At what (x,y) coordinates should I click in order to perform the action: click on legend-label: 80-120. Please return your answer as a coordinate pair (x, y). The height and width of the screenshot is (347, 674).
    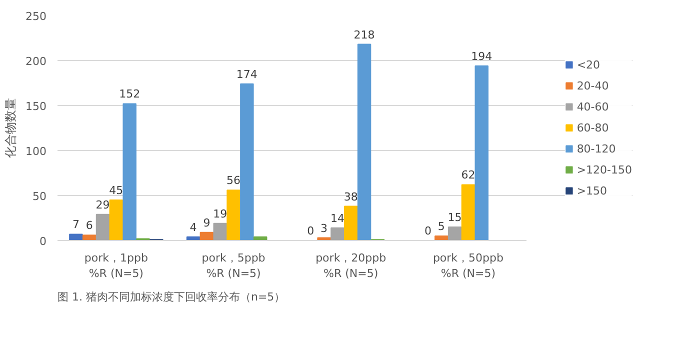
    Looking at the image, I should click on (596, 148).